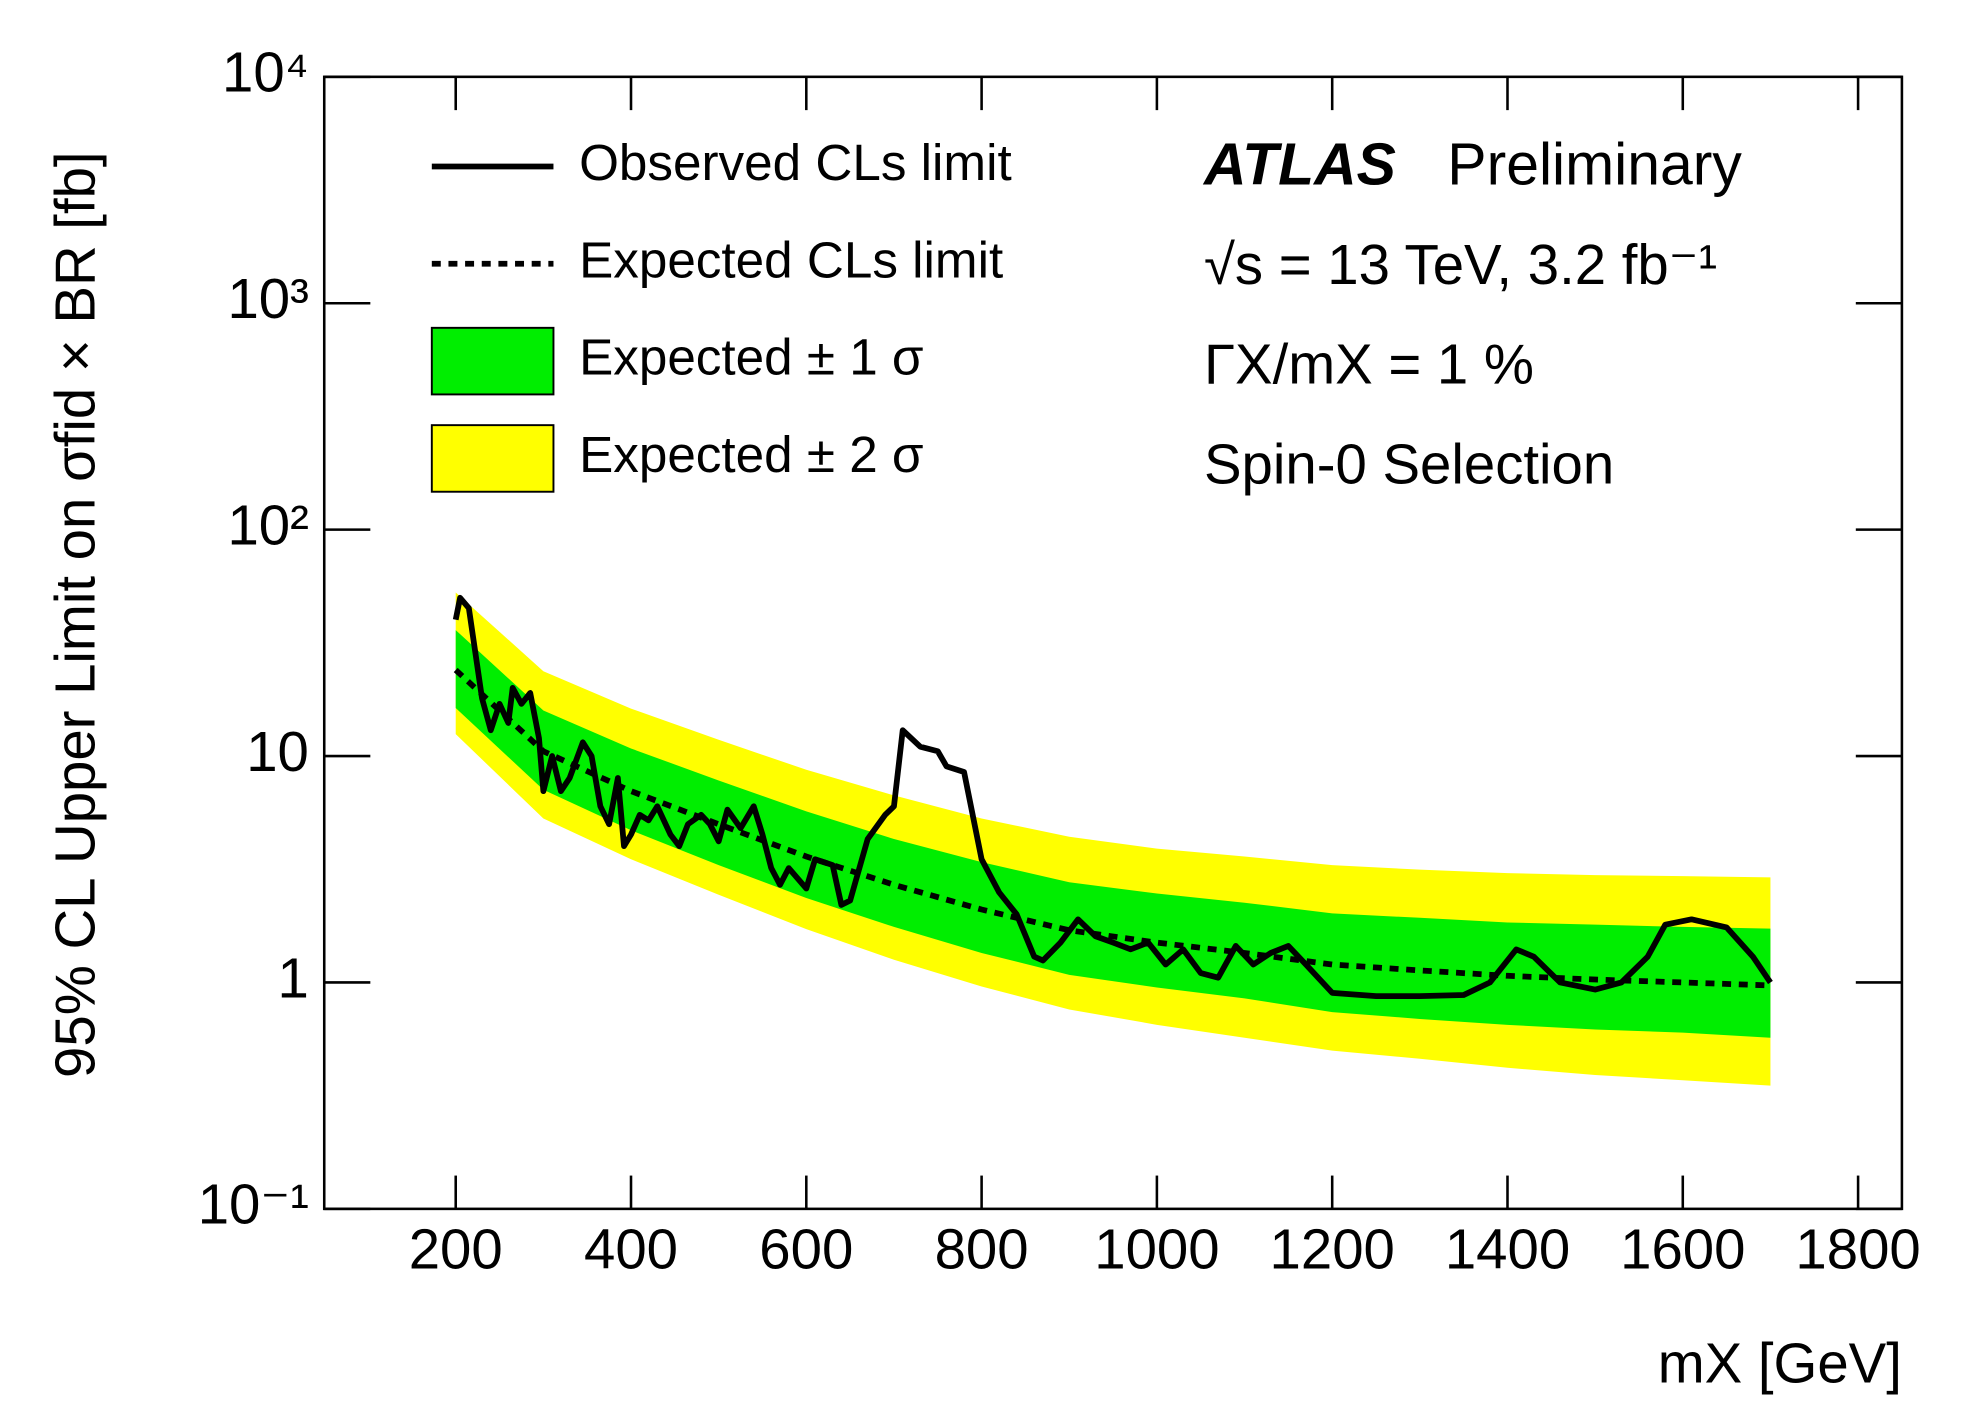  Describe the element at coordinates (267, 298) in the screenshot. I see `y-tick-label: 10³` at that location.